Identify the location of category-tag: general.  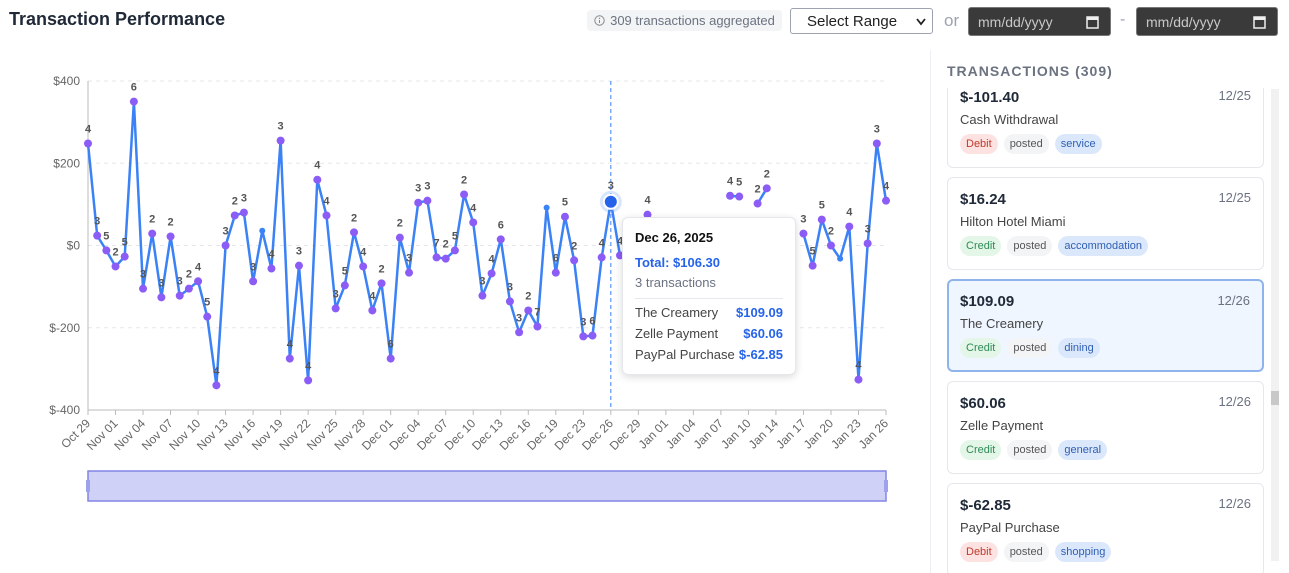
(1083, 450).